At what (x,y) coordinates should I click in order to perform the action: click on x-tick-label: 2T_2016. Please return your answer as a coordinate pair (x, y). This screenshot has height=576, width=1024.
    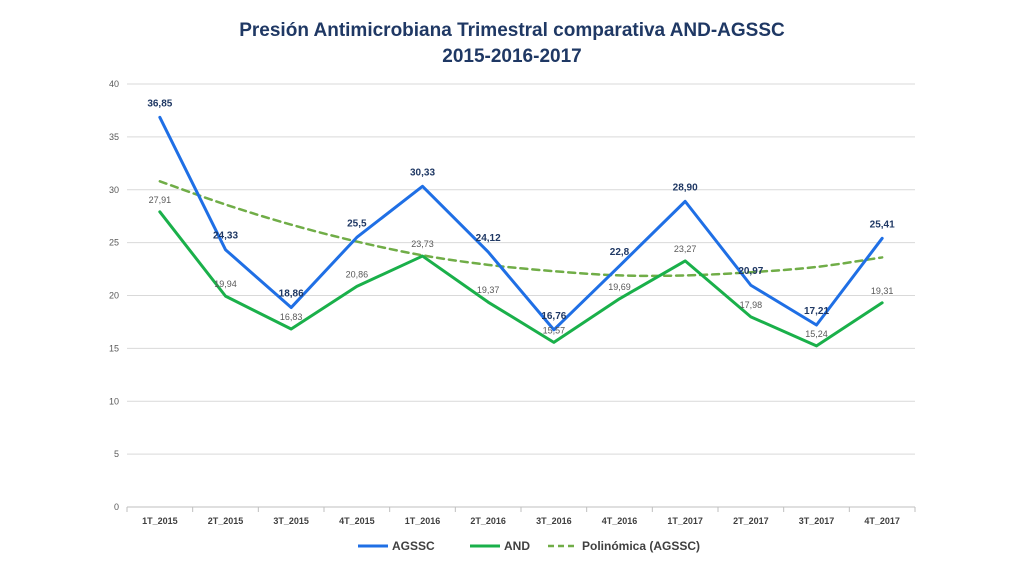
    Looking at the image, I should click on (488, 521).